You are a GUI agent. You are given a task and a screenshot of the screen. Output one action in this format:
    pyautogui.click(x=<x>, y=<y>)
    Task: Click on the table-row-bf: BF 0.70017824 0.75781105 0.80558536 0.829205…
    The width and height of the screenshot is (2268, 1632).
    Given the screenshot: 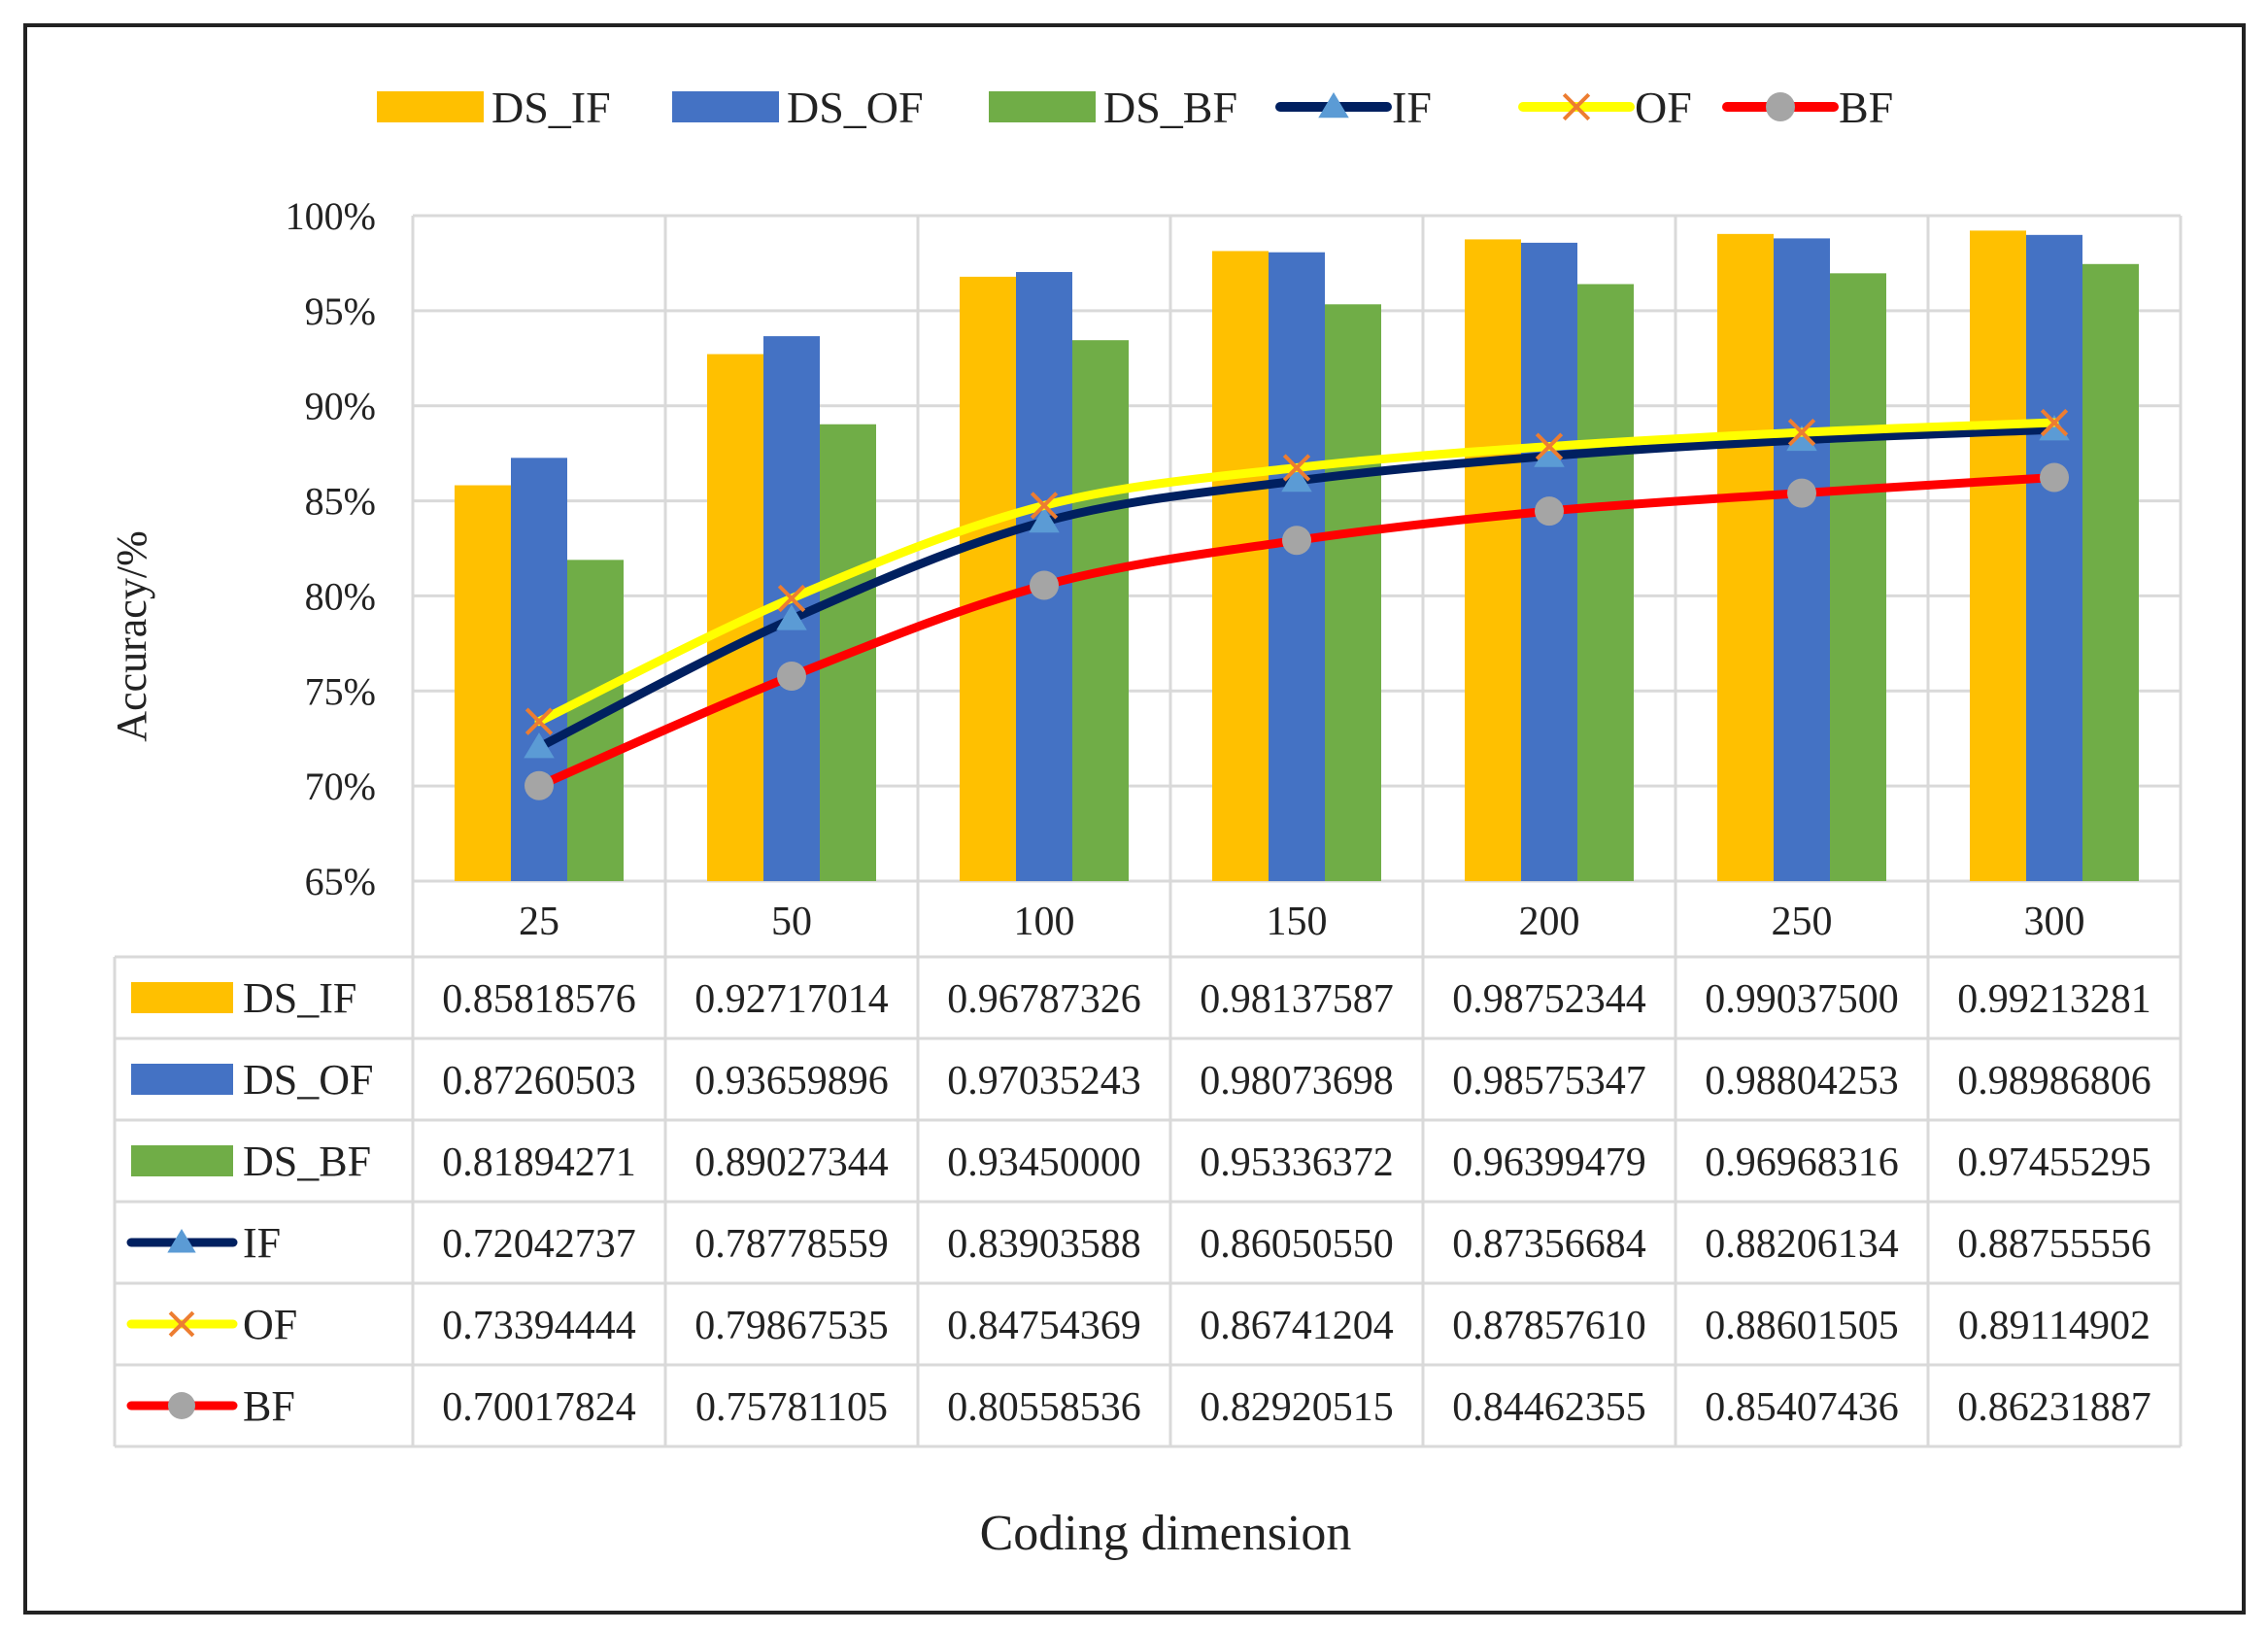 What is the action you would take?
    pyautogui.click(x=1148, y=1415)
    